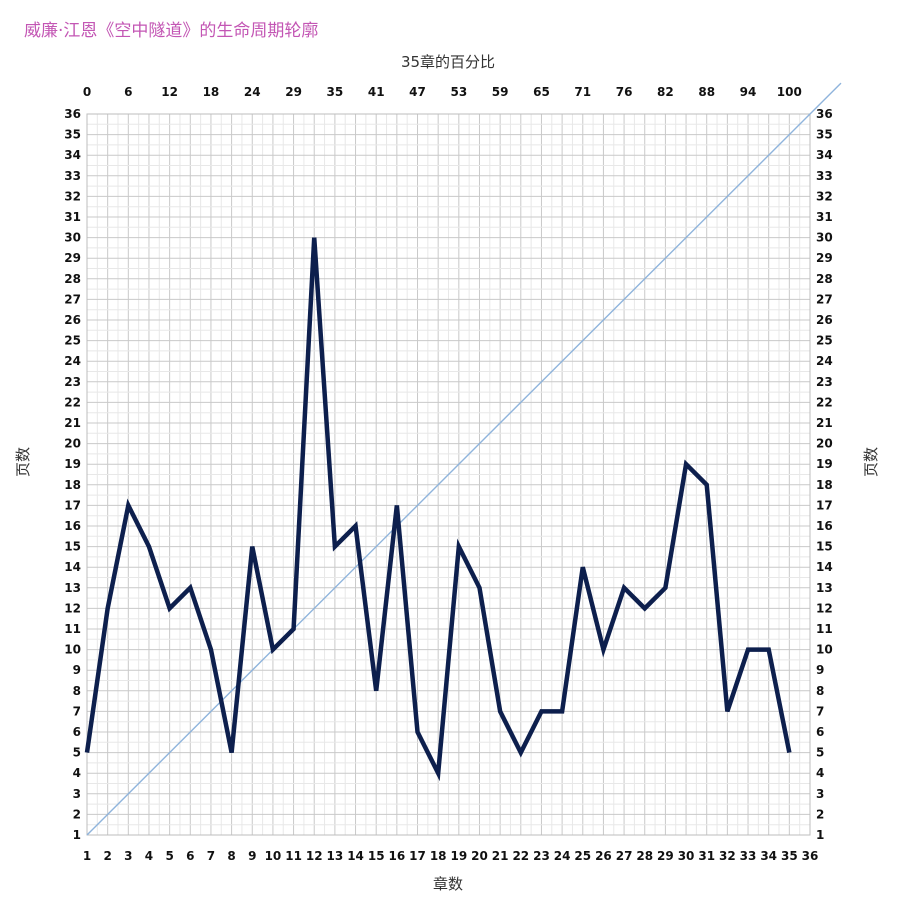  What do you see at coordinates (789, 856) in the screenshot?
I see `x-tick-label: 35` at bounding box center [789, 856].